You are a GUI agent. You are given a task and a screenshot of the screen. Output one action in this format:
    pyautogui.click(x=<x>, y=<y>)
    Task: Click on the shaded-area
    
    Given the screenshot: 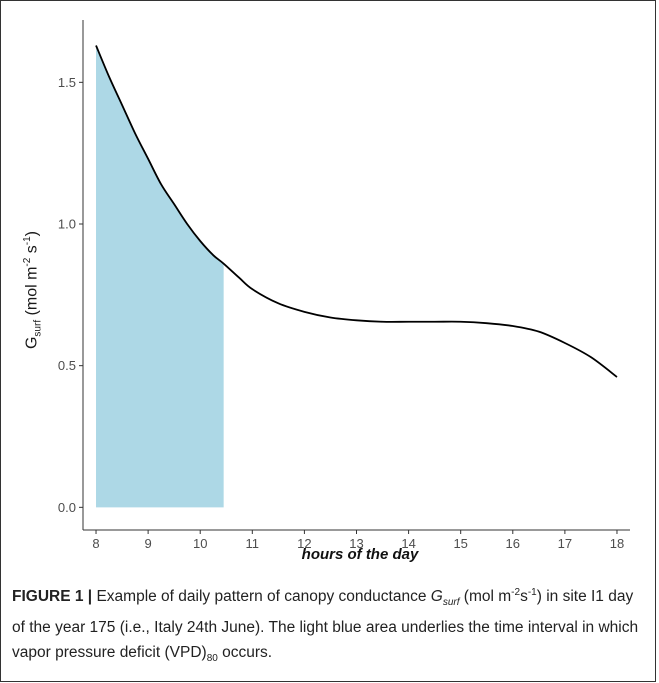 What is the action you would take?
    pyautogui.click(x=160, y=276)
    